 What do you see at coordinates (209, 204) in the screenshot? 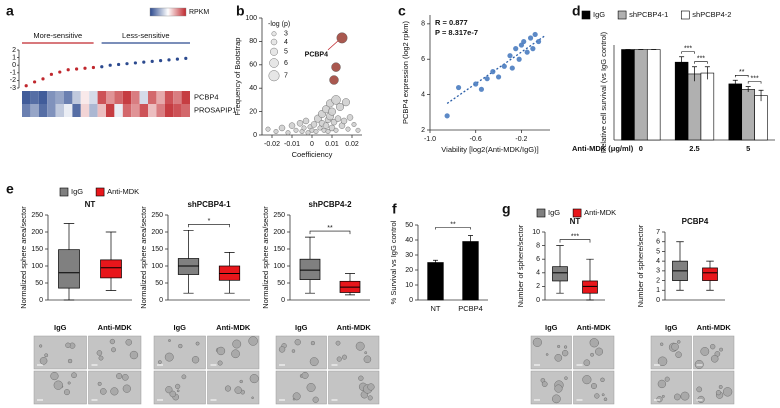
I see `chart-title: shPCBP4-1` at bounding box center [209, 204].